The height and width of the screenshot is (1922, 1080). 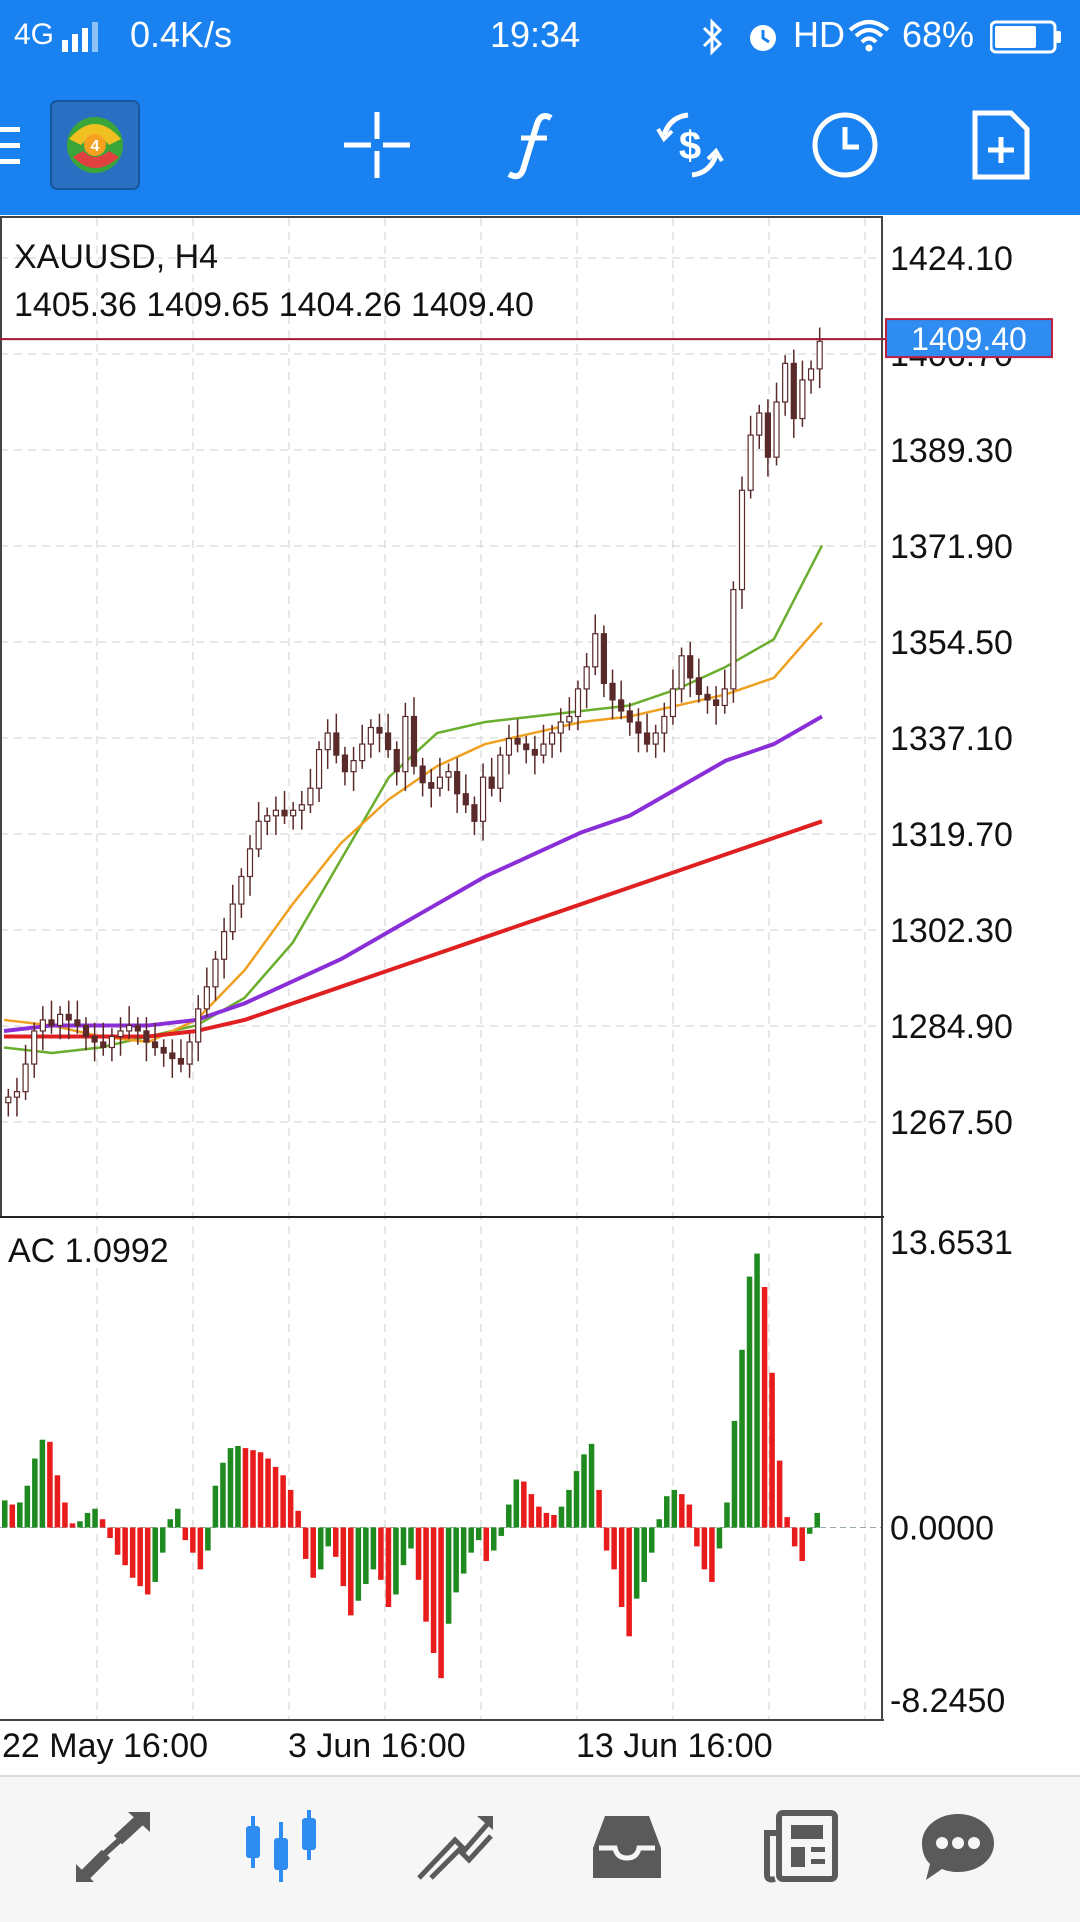 I want to click on menu-icon, so click(x=20, y=145).